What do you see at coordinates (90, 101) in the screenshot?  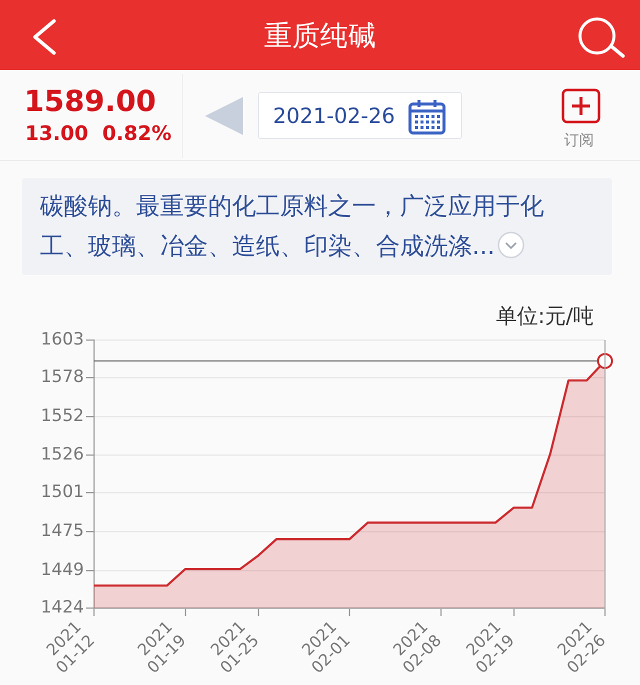 I see `text: 1589.00` at bounding box center [90, 101].